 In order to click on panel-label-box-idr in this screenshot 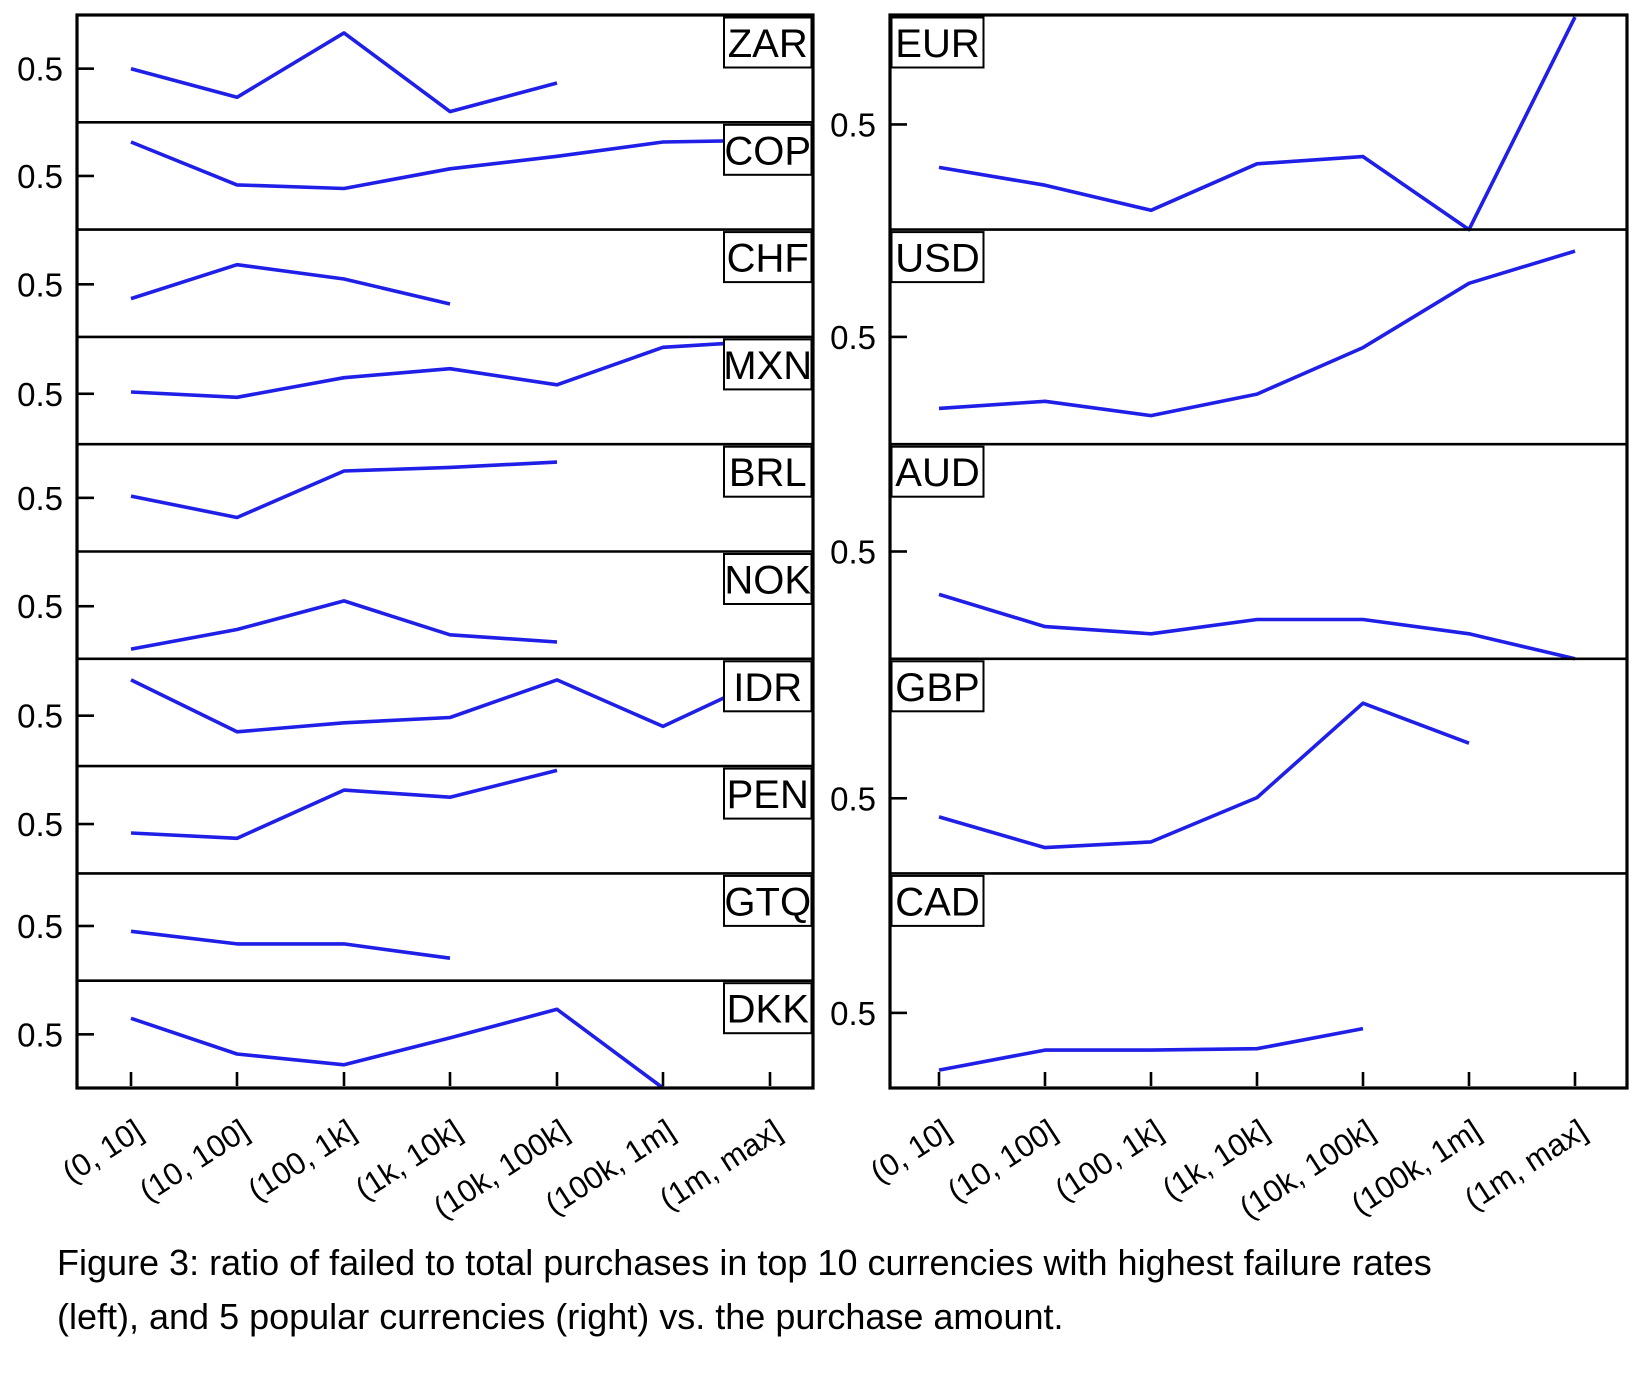, I will do `click(768, 686)`.